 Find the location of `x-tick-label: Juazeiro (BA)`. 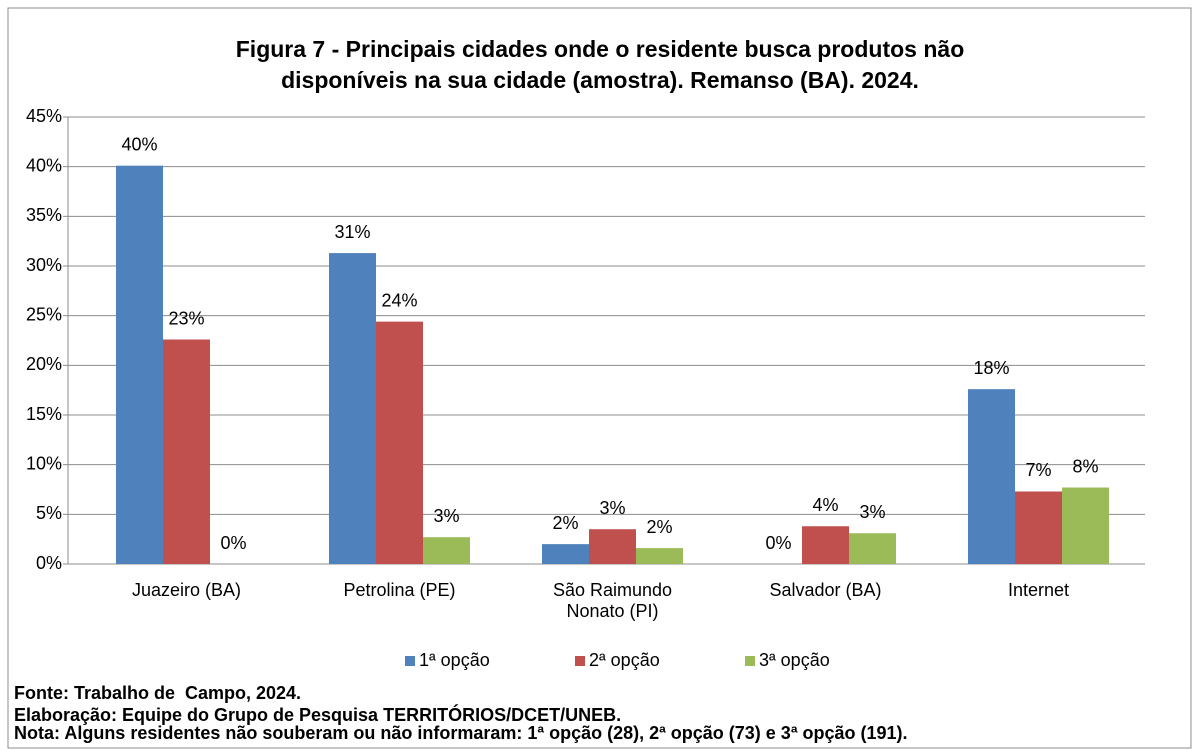

x-tick-label: Juazeiro (BA) is located at coordinates (186, 590).